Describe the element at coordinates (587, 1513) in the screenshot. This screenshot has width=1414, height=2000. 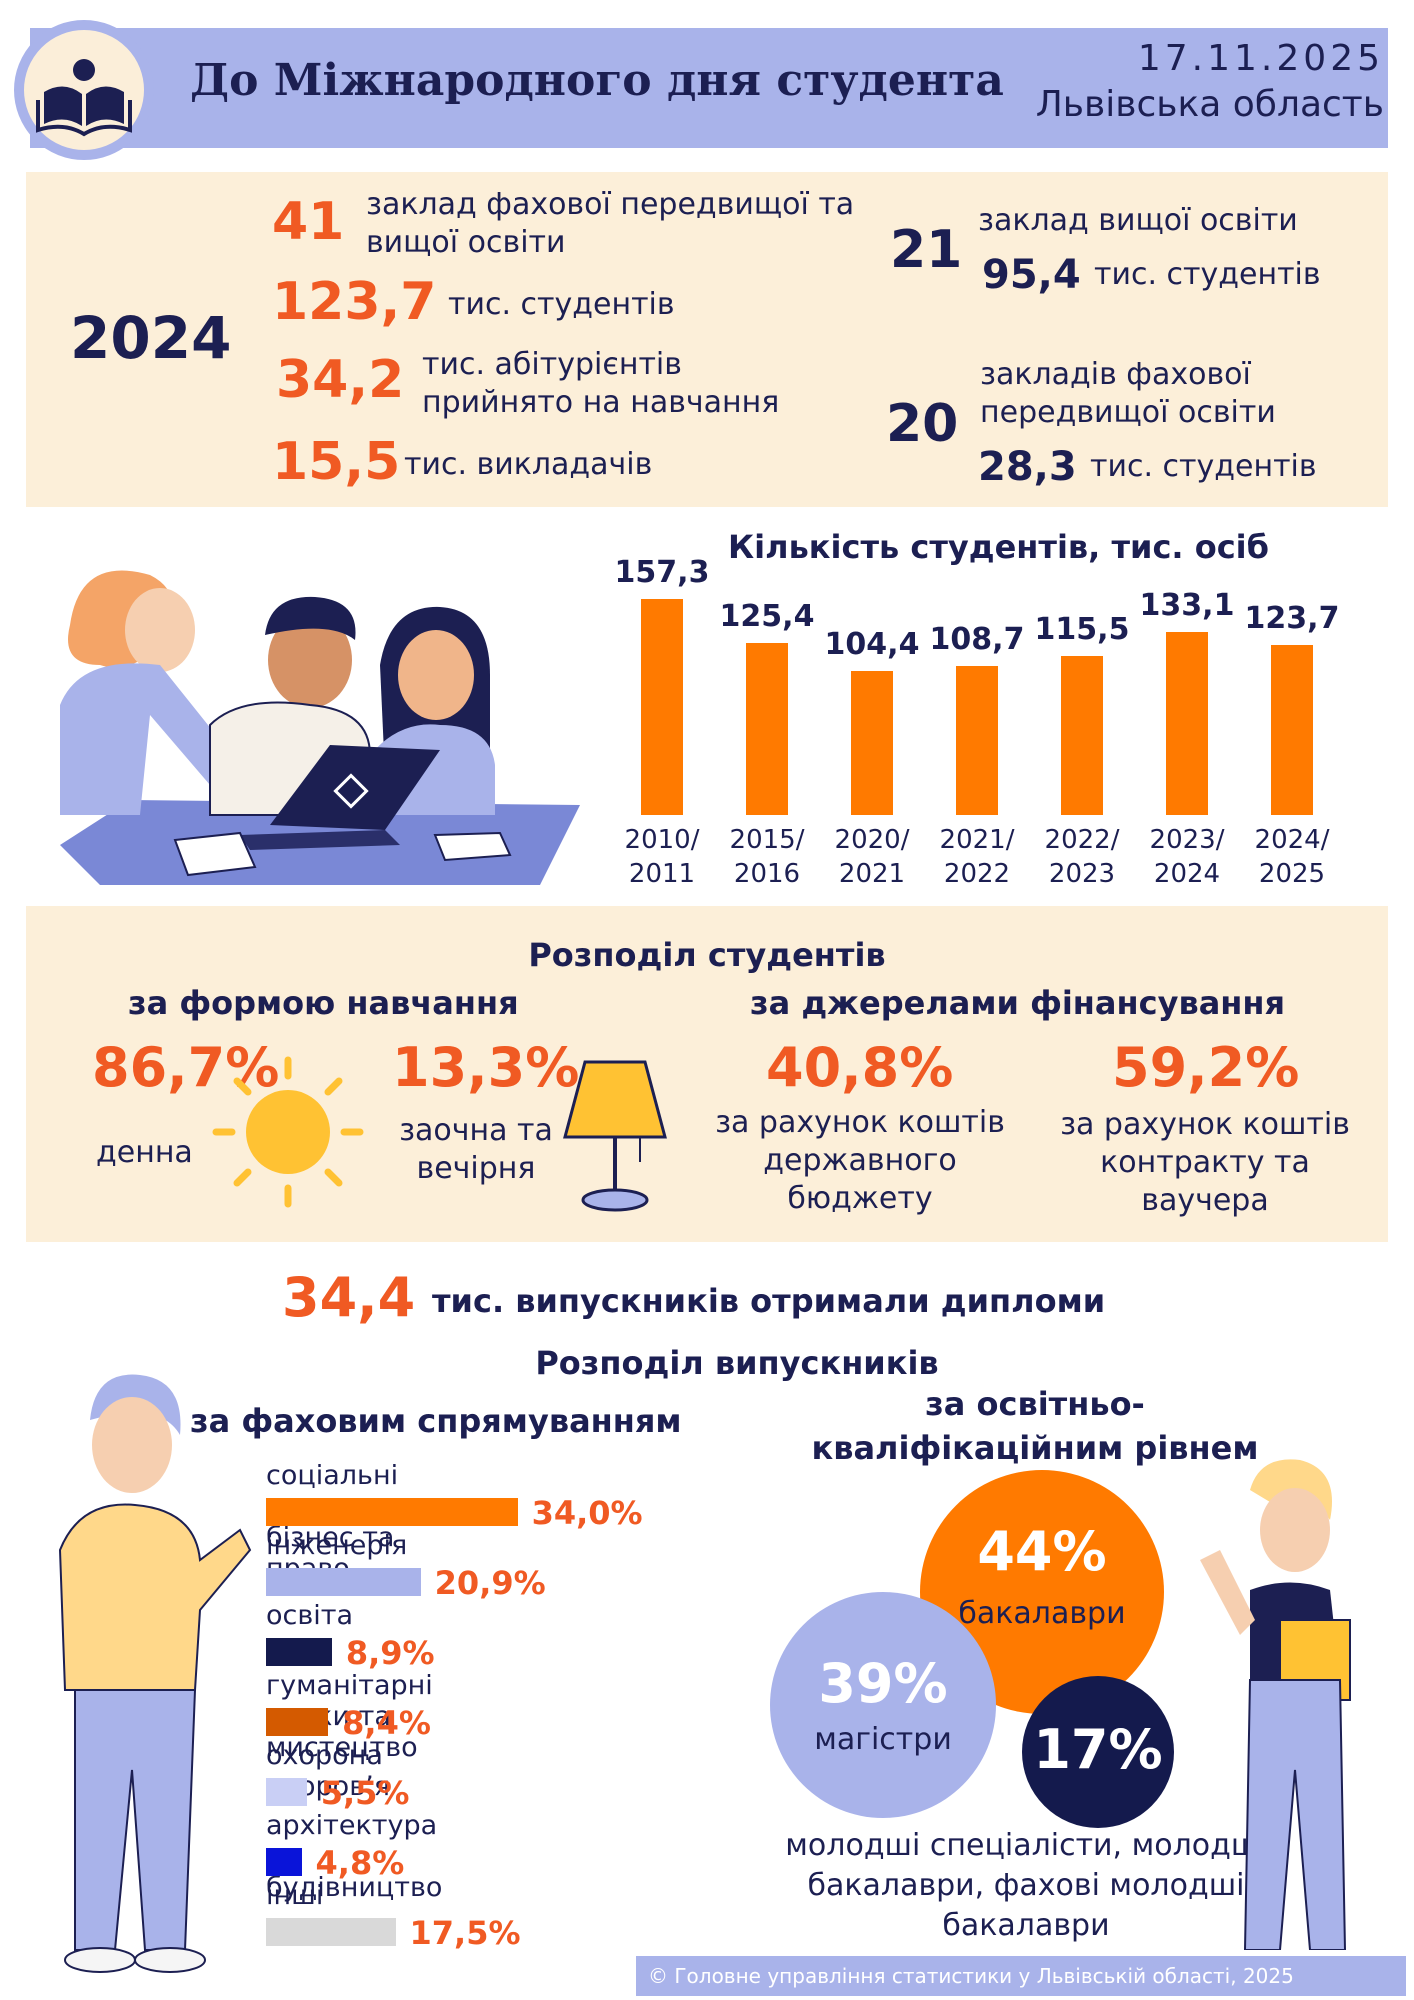
I see `field-value: 34,0%` at that location.